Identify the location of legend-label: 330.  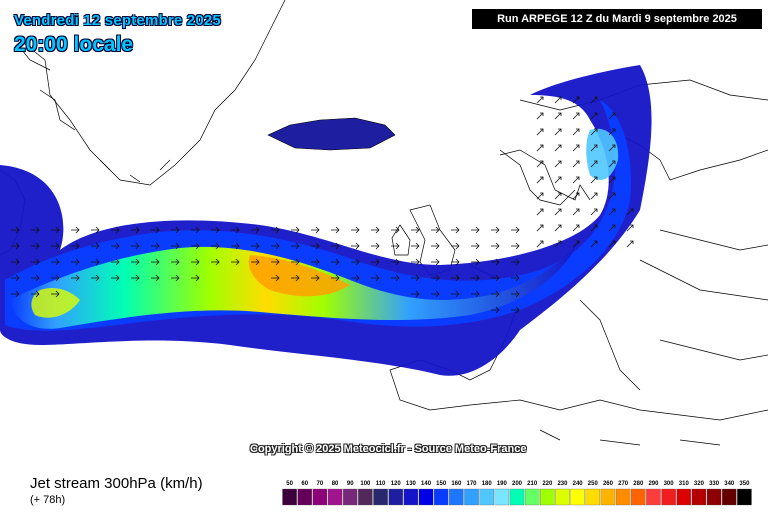
(714, 484).